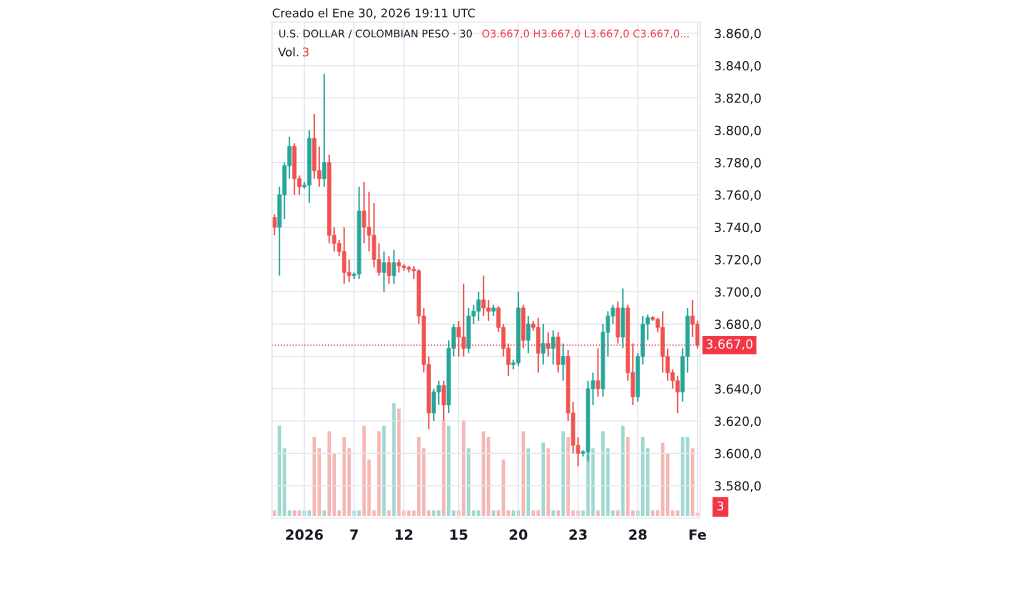  Describe the element at coordinates (354, 534) in the screenshot. I see `x-tick-label: 7` at that location.